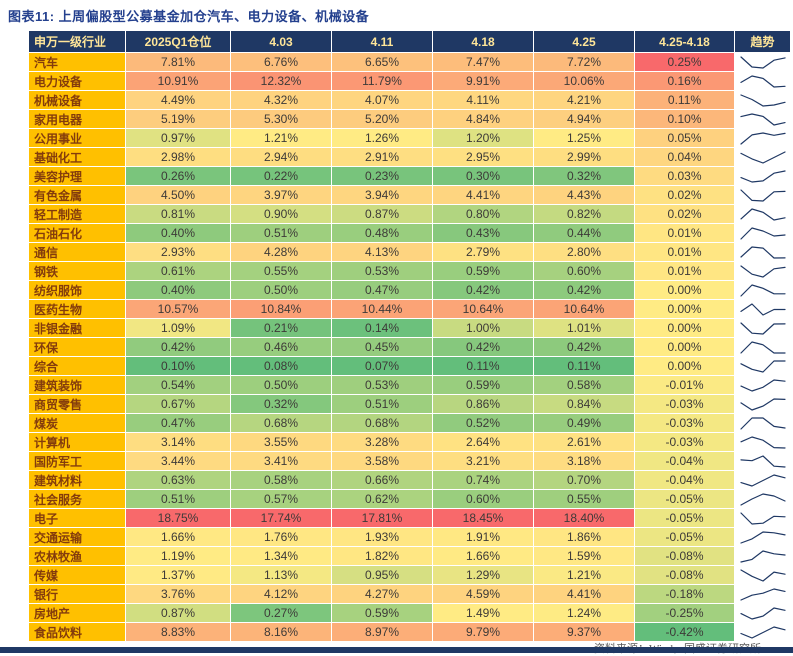 This screenshot has width=793, height=656. What do you see at coordinates (178, 556) in the screenshot?
I see `value-cell: 1.19%` at bounding box center [178, 556].